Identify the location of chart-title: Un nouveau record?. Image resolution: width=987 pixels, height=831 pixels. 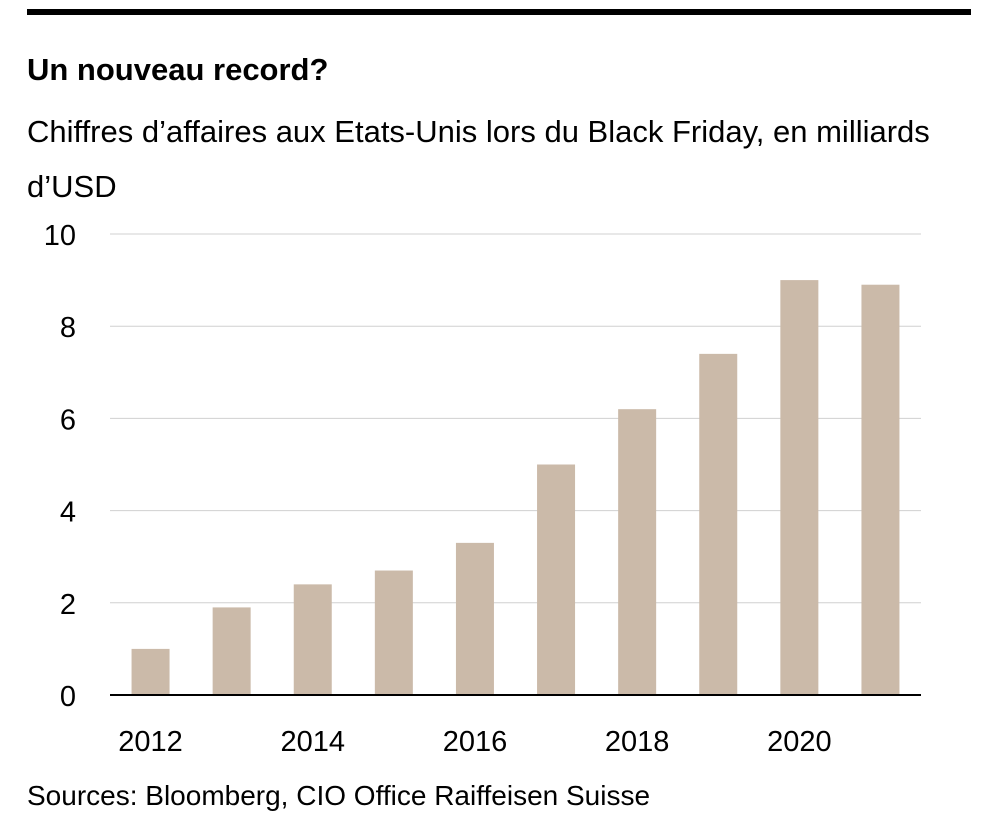
(178, 69).